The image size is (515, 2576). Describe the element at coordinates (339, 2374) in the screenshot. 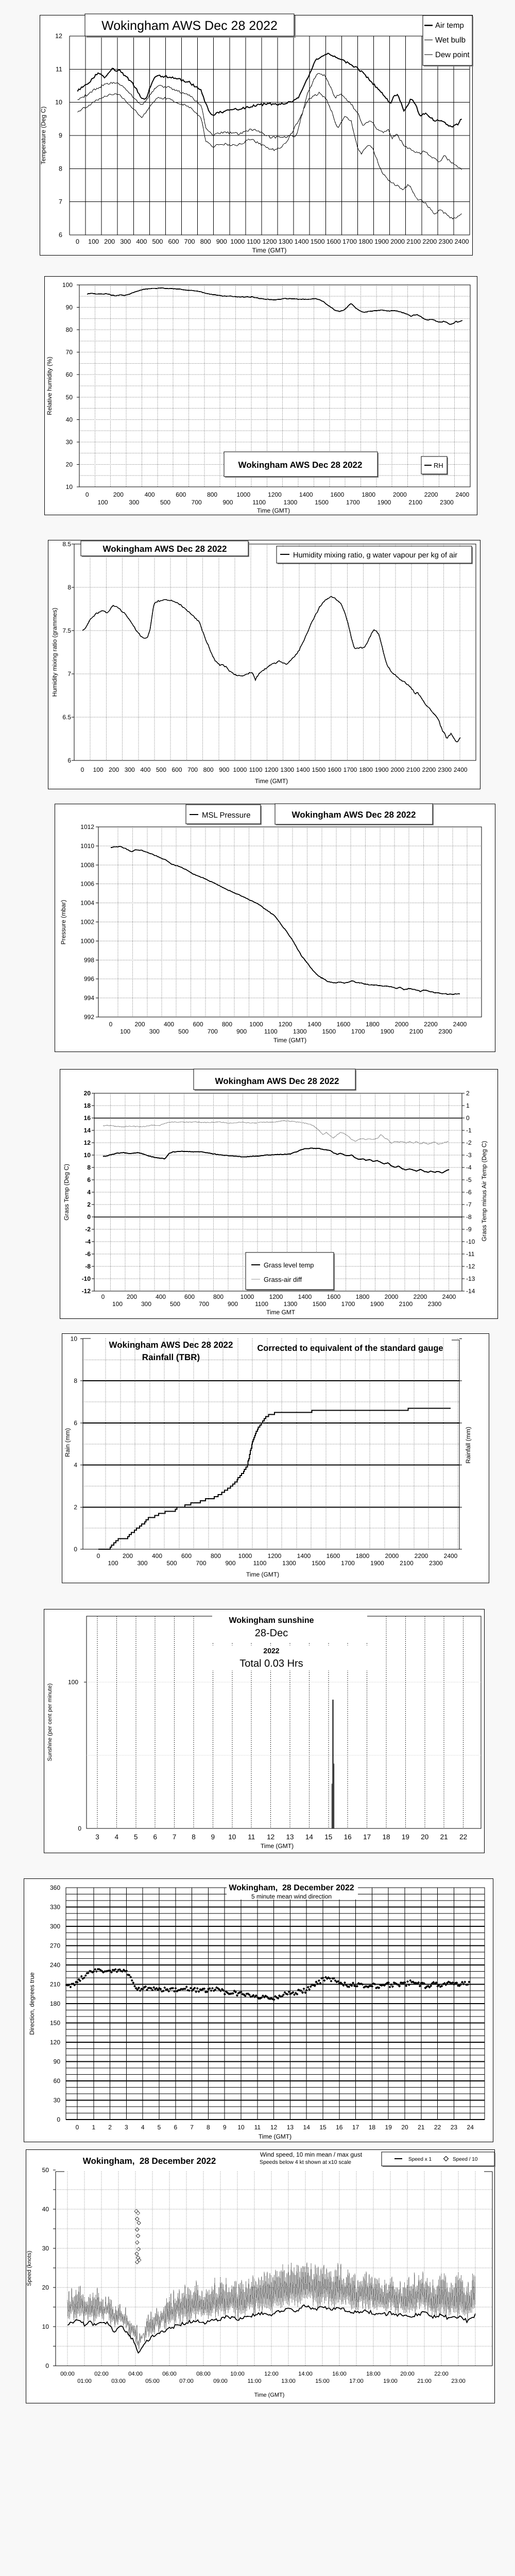

I see `svg-text: 16:00` at that location.